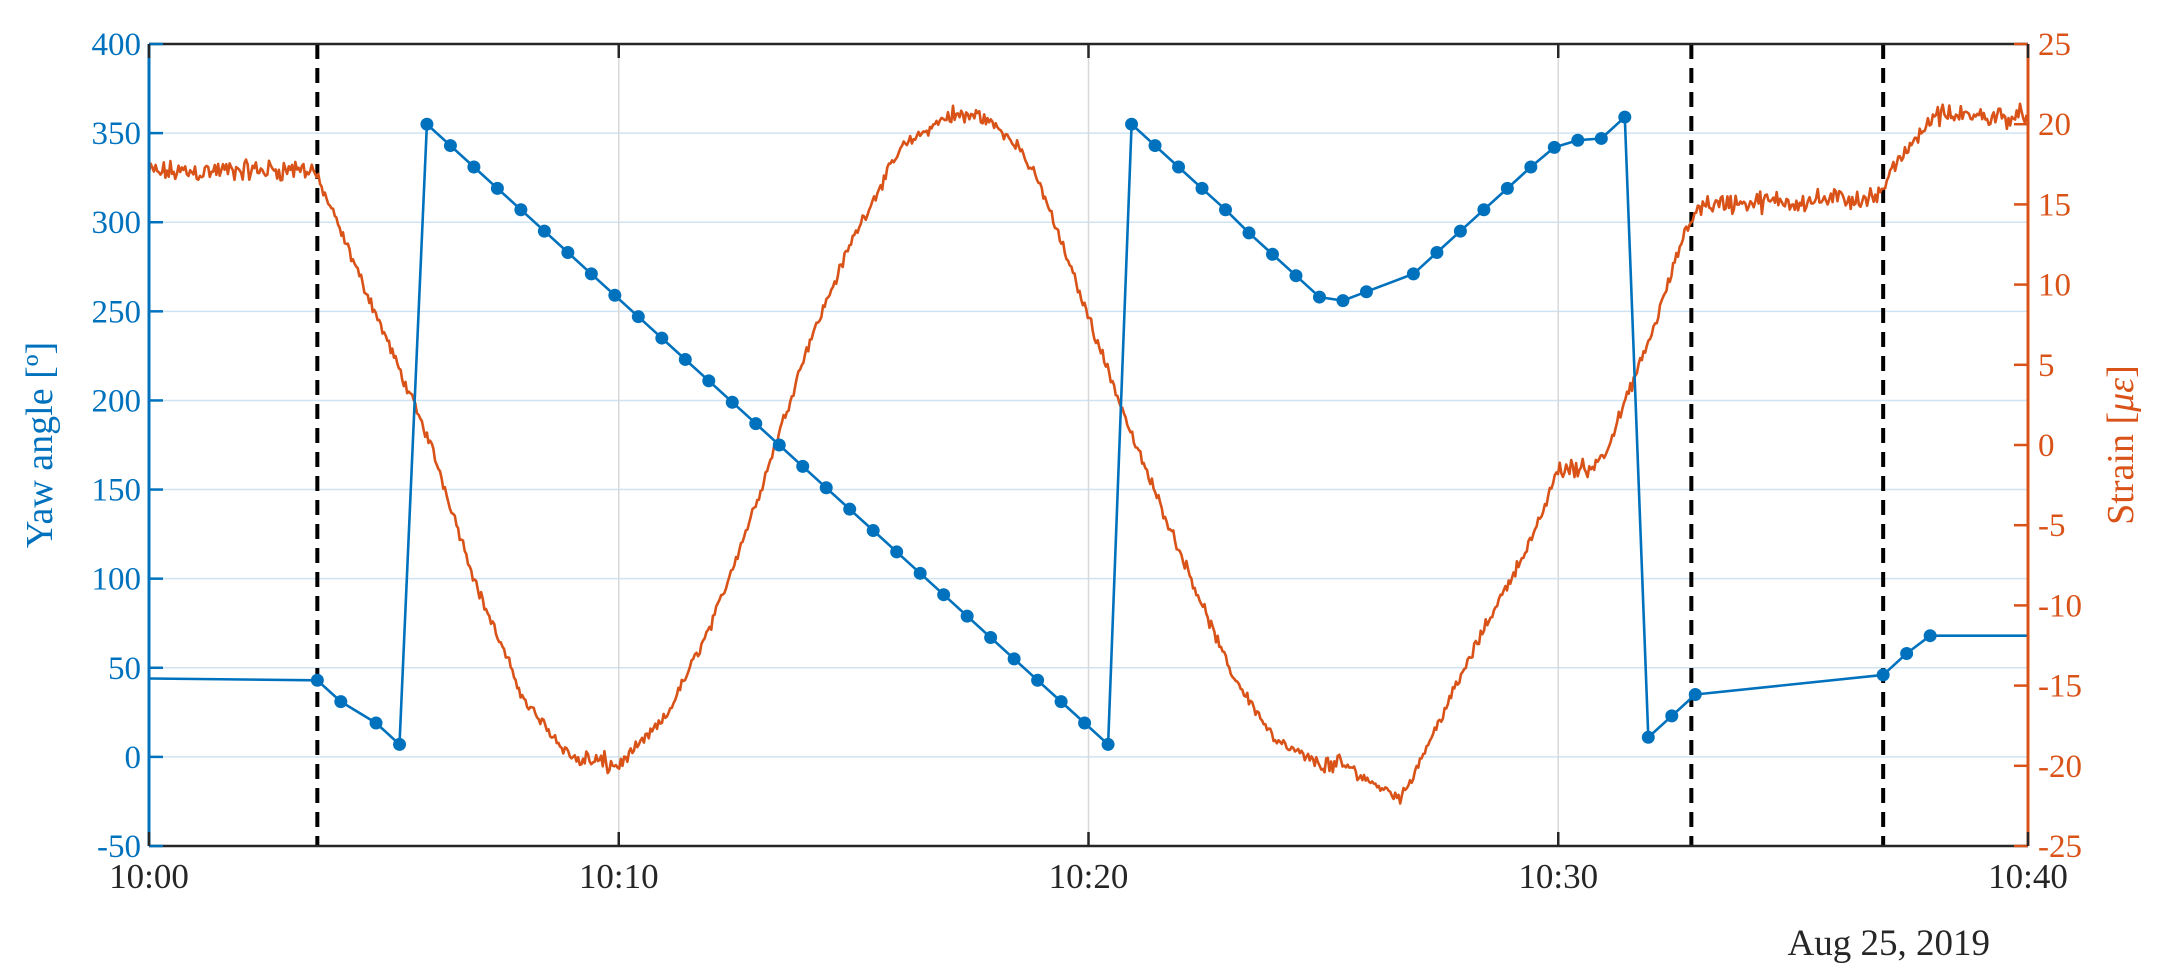 This screenshot has height=976, width=2165. I want to click on y-left-tick-label: -50, so click(119, 847).